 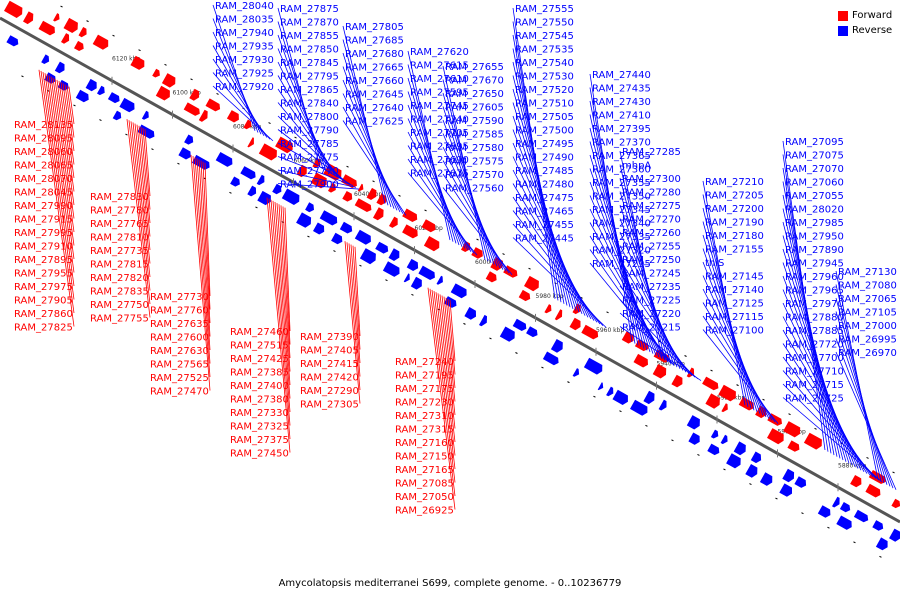 What do you see at coordinates (119, 224) in the screenshot?
I see `gene-label: RAM_27765` at bounding box center [119, 224].